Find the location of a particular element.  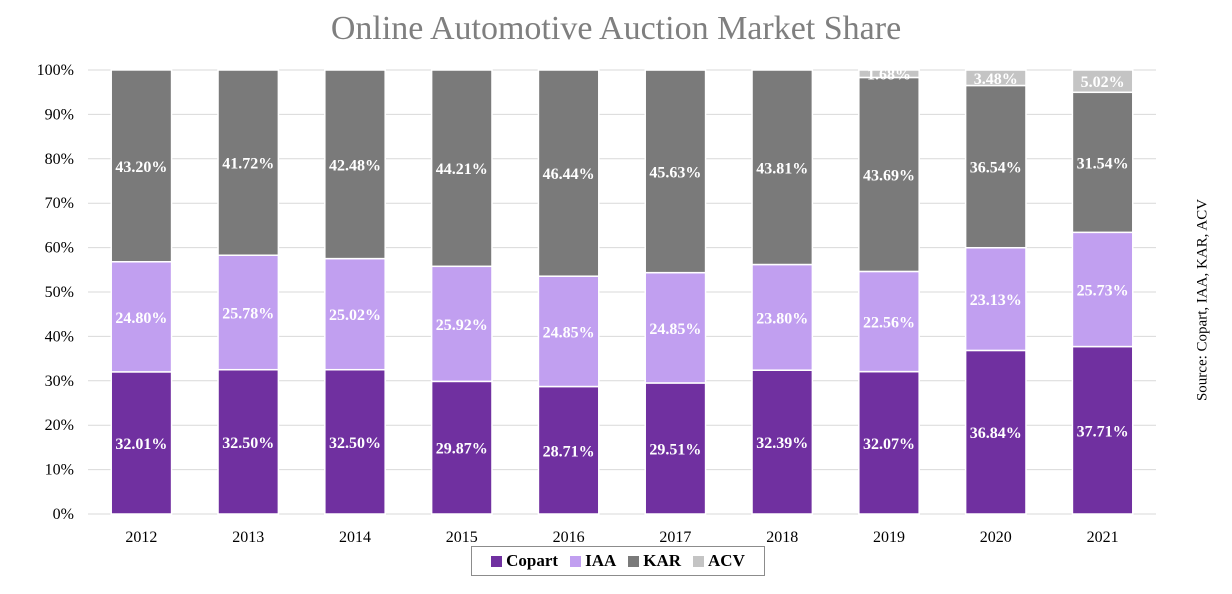

data-label: 43.81% is located at coordinates (782, 168).